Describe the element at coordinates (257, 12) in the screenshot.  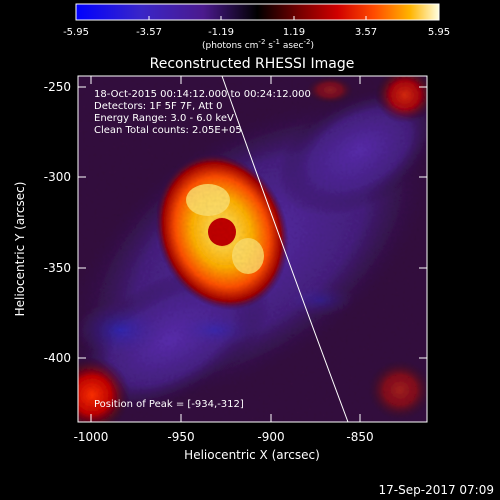
I see `colorbar-gradient` at that location.